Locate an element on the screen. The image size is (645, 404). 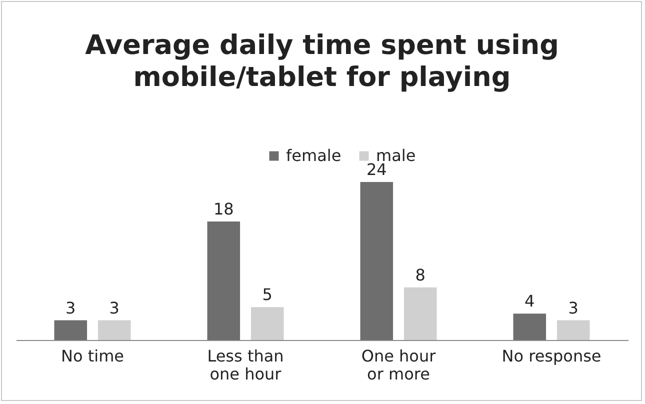
legend-label: female is located at coordinates (314, 155).